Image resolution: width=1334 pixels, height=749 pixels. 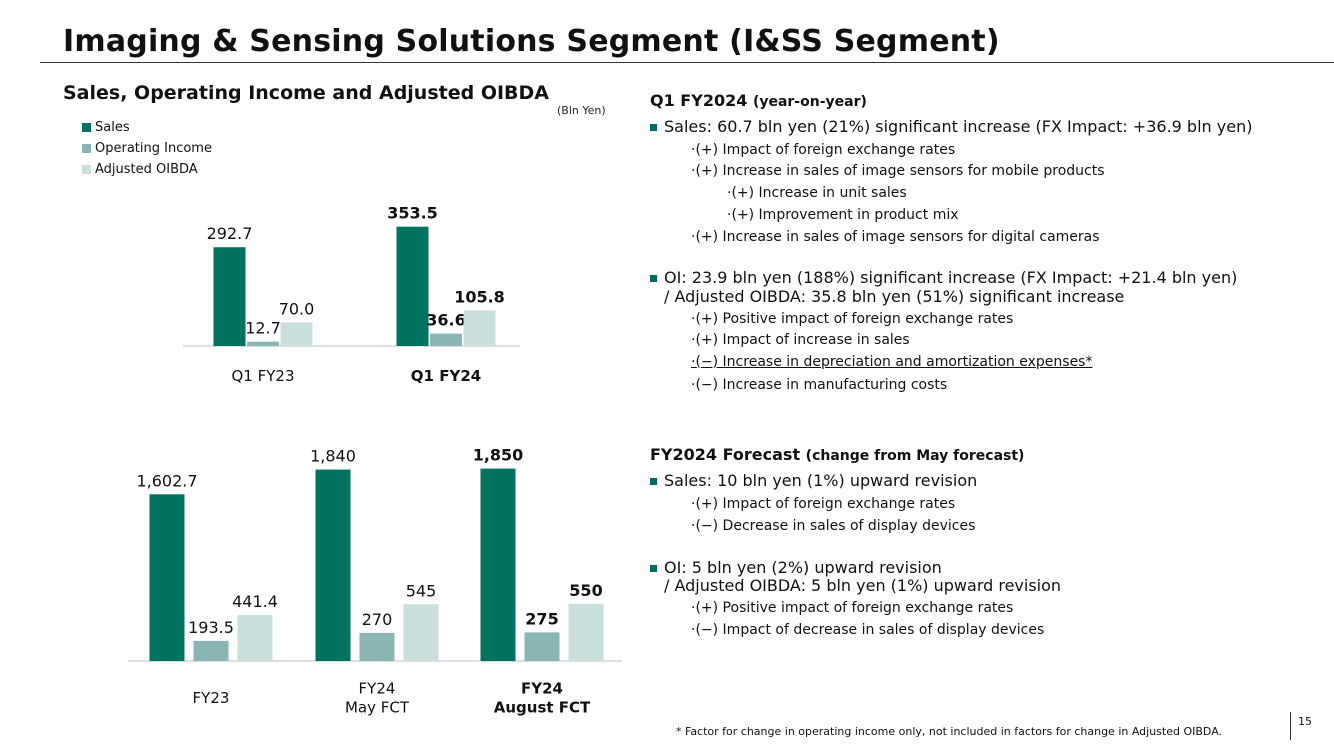 I want to click on legend-swatch-operating-income, so click(x=86, y=148).